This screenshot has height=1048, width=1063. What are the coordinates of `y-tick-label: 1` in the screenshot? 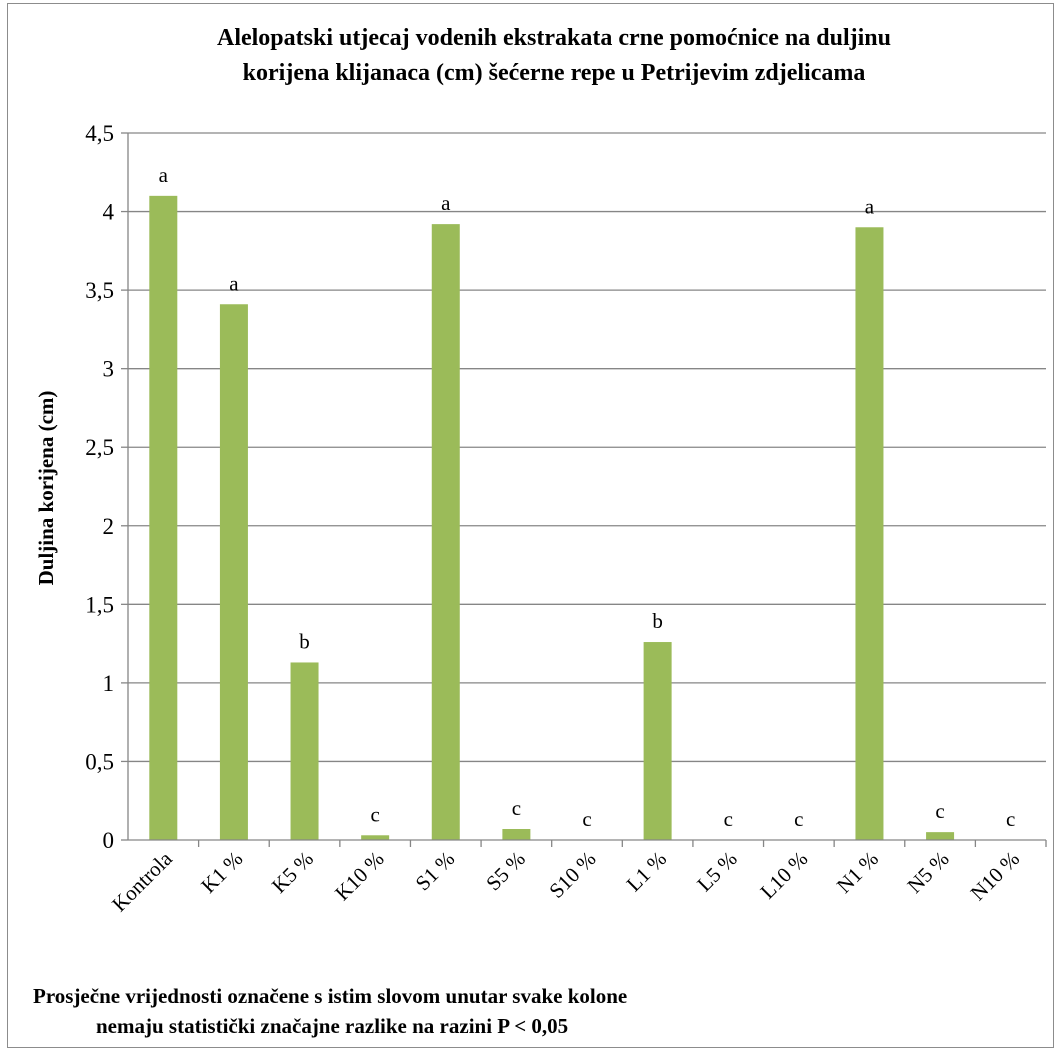 It's located at (109, 683).